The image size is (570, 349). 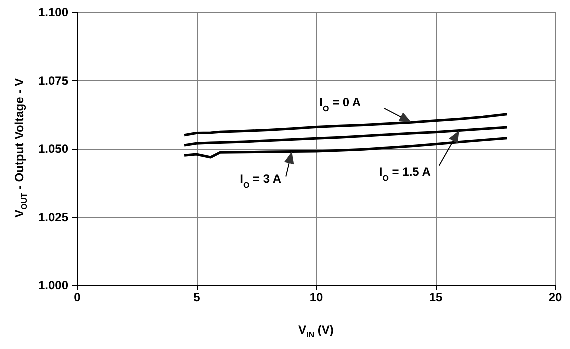 I want to click on x-tick-label: 0, so click(x=78, y=297).